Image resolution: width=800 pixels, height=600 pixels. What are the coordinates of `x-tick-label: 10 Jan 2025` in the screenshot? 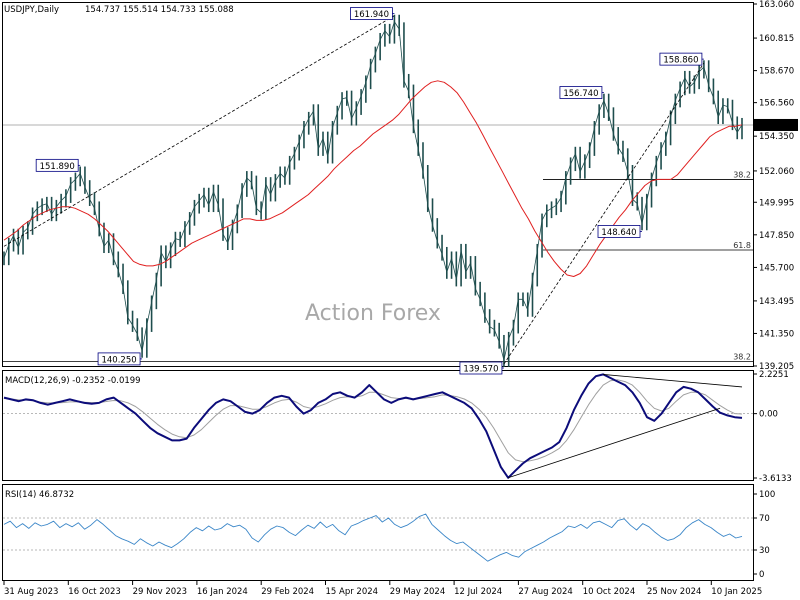 It's located at (736, 592).